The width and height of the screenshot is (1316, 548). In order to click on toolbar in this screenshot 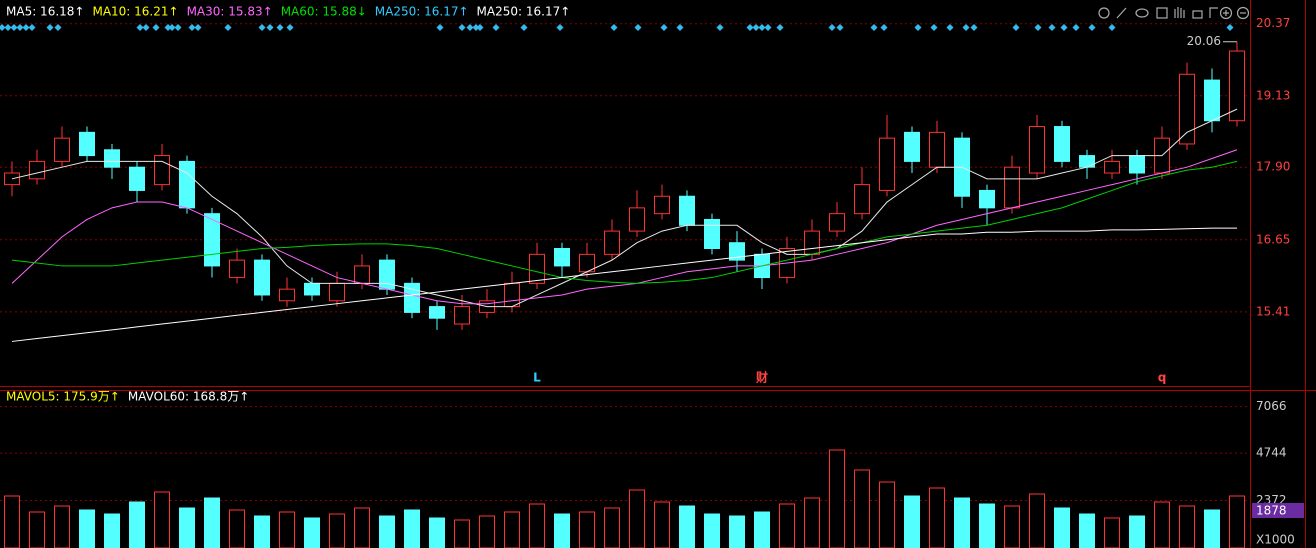, I will do `click(1174, 13)`.